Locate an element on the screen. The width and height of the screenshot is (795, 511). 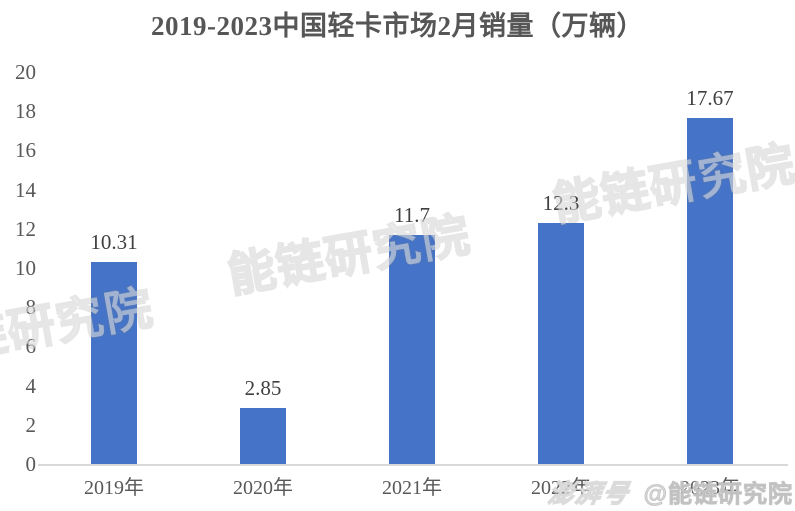
y-axis-tick-16: 16 is located at coordinates (25, 150).